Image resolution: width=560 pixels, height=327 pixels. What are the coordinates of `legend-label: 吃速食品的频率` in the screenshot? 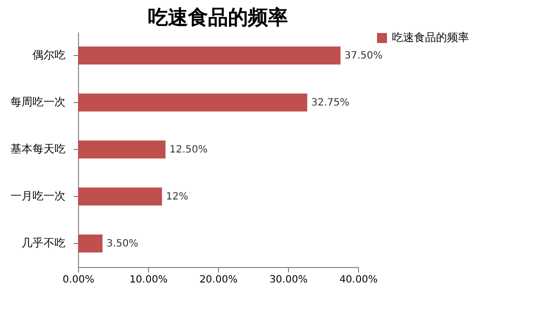 It's located at (430, 37).